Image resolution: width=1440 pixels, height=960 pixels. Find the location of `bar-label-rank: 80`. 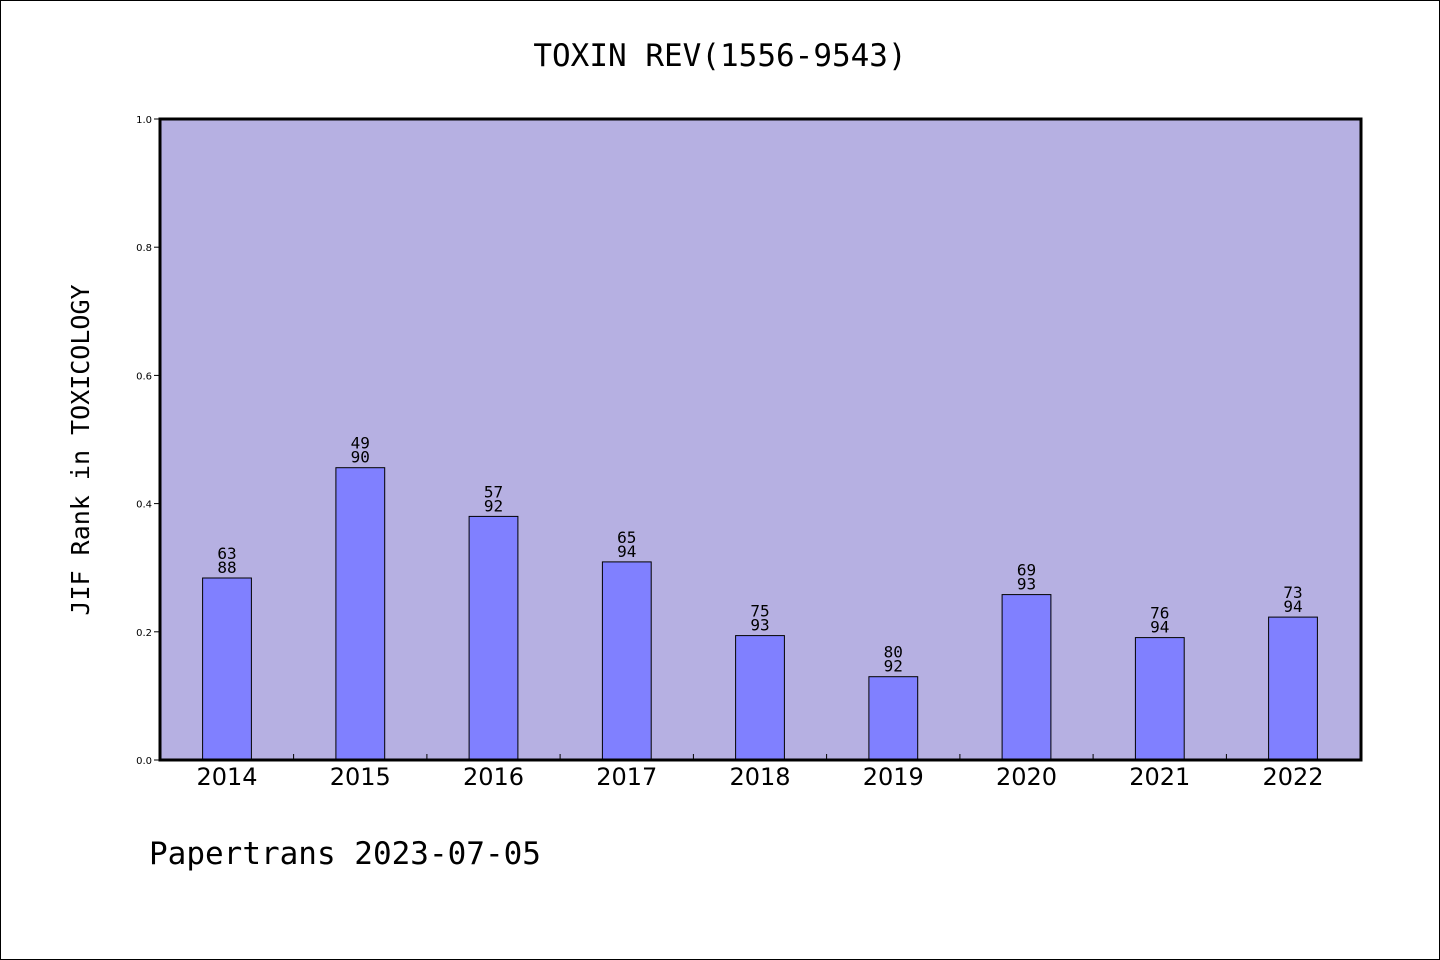

bar-label-rank: 80 is located at coordinates (893, 652).